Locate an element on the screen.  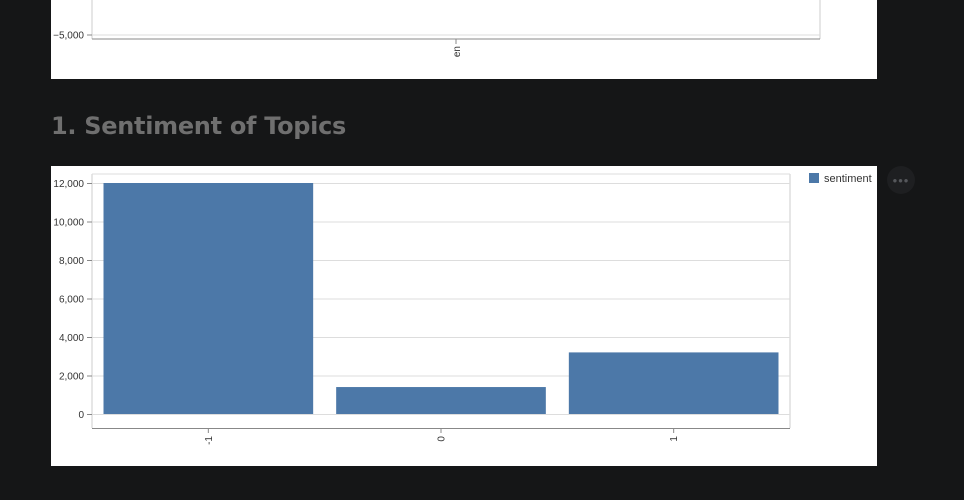
legend: sentiment is located at coordinates (840, 179).